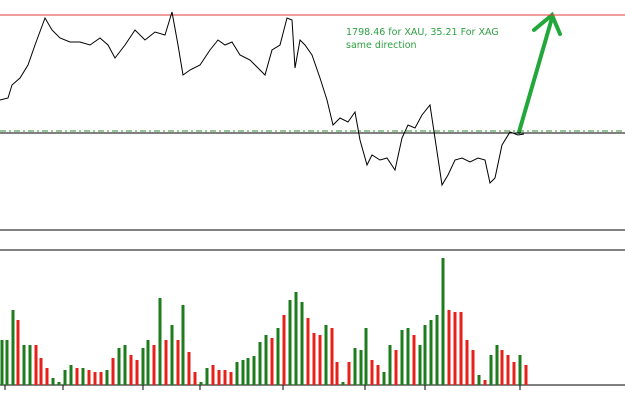 The image size is (625, 412). What do you see at coordinates (422, 32) in the screenshot?
I see `annotation: 1798.46 for XAU, 35.21 For XAG` at bounding box center [422, 32].